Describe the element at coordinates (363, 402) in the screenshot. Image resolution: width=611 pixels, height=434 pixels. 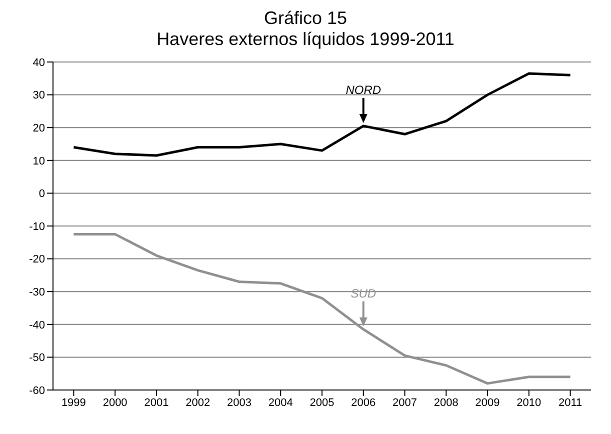
I see `x-tick-label: 2006` at that location.